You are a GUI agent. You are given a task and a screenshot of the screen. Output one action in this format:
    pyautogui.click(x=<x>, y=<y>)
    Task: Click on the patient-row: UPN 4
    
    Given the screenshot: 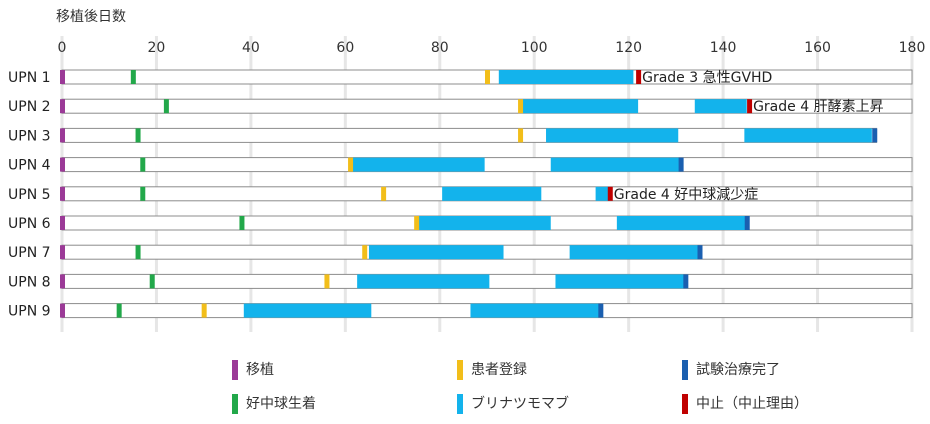 What is the action you would take?
    pyautogui.click(x=460, y=165)
    